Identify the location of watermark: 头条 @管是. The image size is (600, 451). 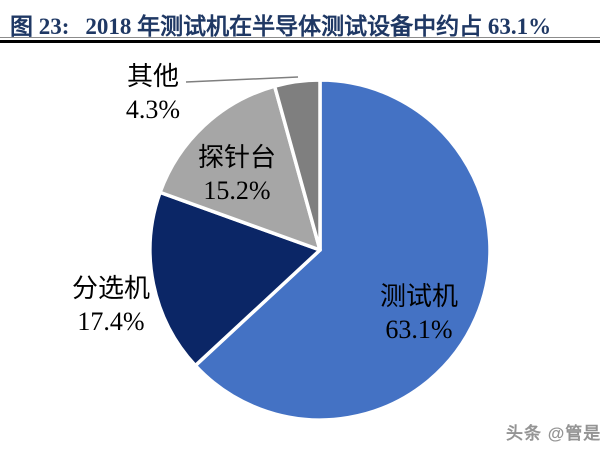
(553, 433).